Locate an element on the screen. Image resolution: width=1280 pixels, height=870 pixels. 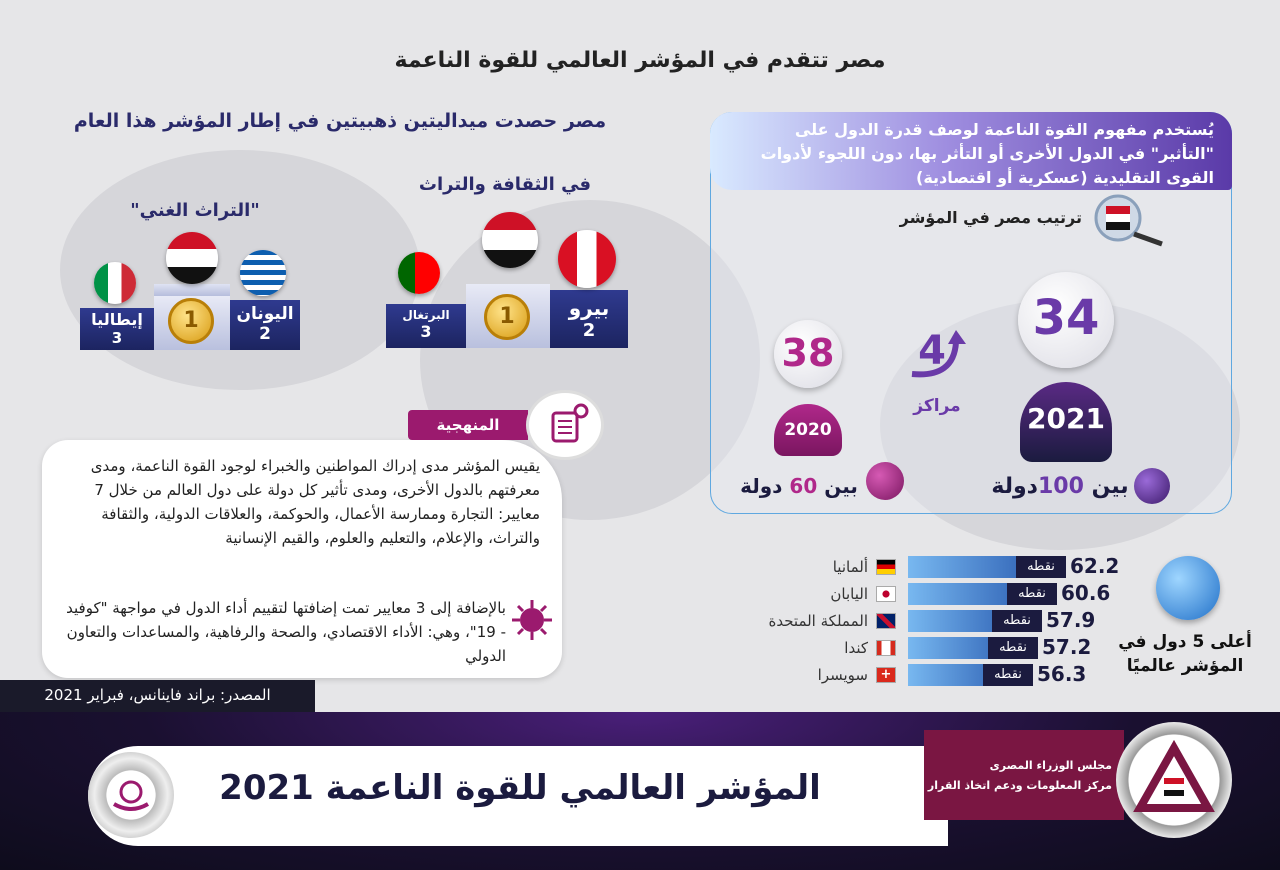
virus-icon is located at coordinates (532, 620).